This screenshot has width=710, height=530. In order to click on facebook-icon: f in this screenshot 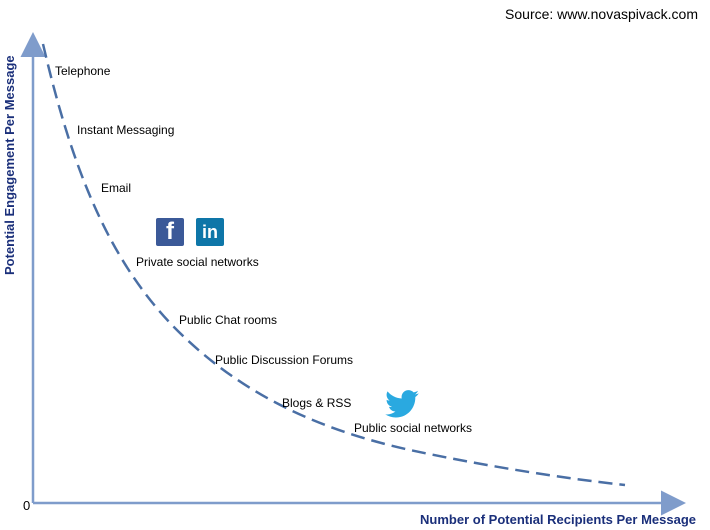, I will do `click(170, 232)`.